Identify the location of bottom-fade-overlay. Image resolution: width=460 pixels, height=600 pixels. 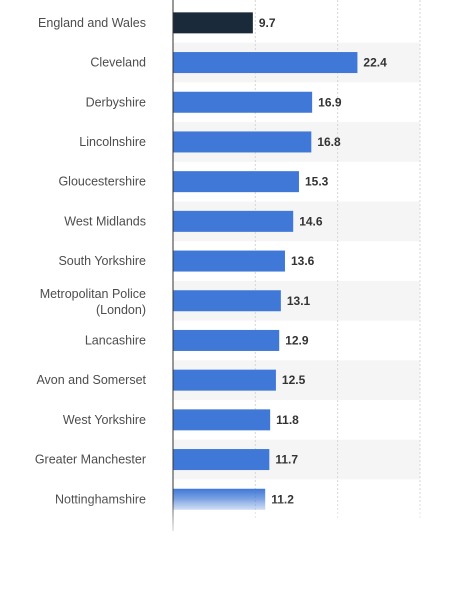
(230, 519).